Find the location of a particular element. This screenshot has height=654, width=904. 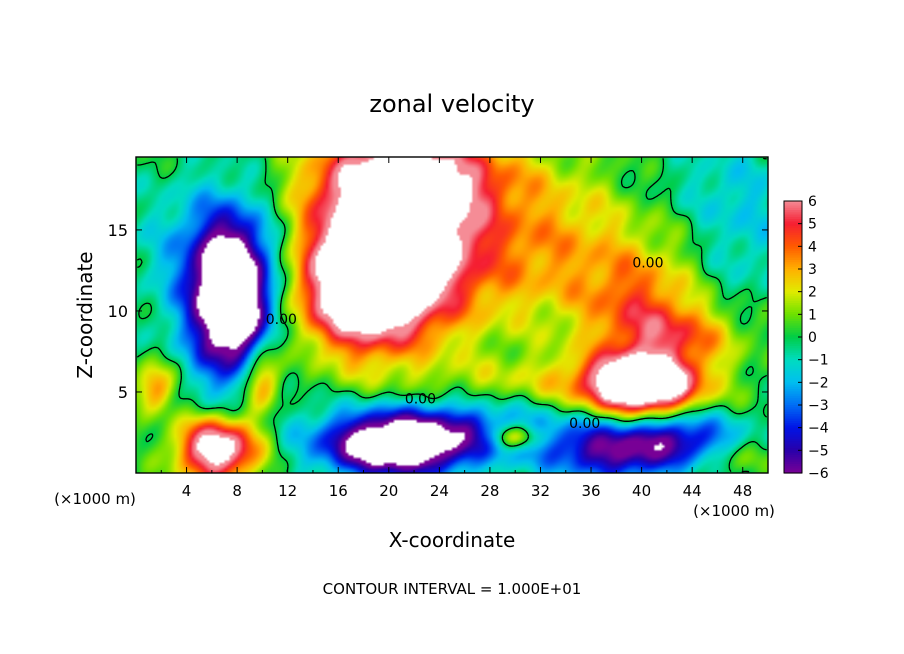

x-tick-label: 24 is located at coordinates (439, 491).